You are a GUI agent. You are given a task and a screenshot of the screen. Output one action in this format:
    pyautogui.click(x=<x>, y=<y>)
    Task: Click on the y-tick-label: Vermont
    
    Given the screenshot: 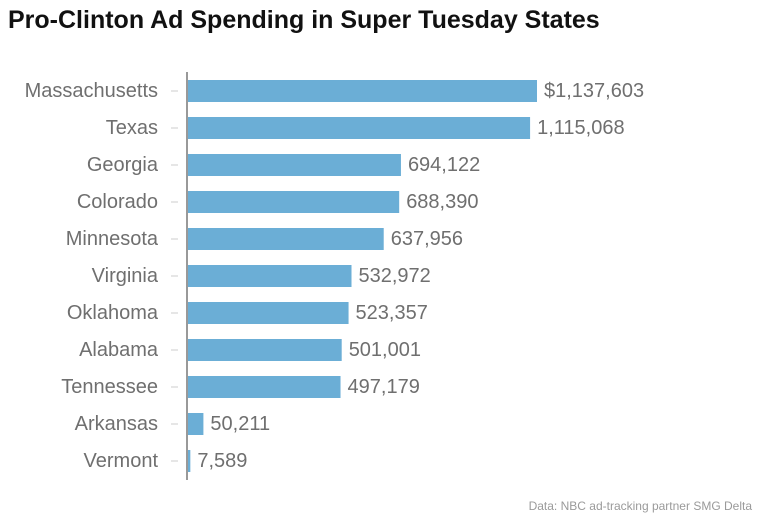 What is the action you would take?
    pyautogui.click(x=121, y=461)
    